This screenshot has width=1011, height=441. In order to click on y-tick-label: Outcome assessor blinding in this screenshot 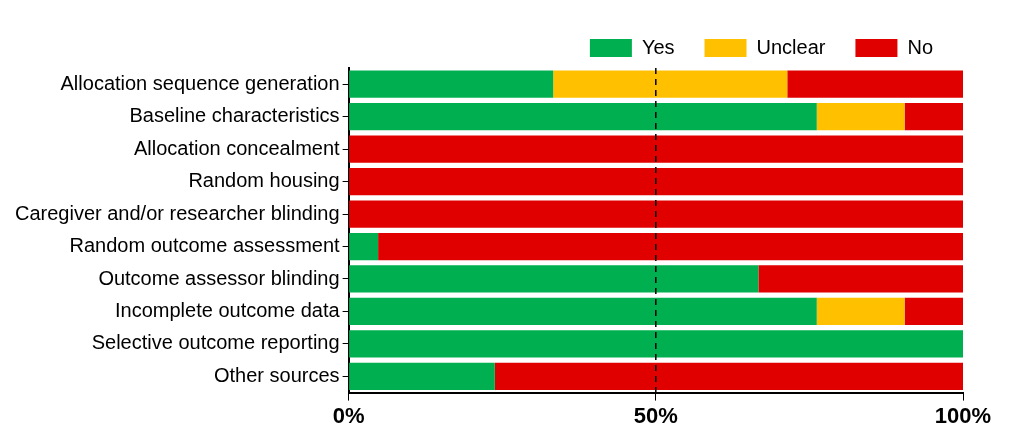, I will do `click(219, 277)`.